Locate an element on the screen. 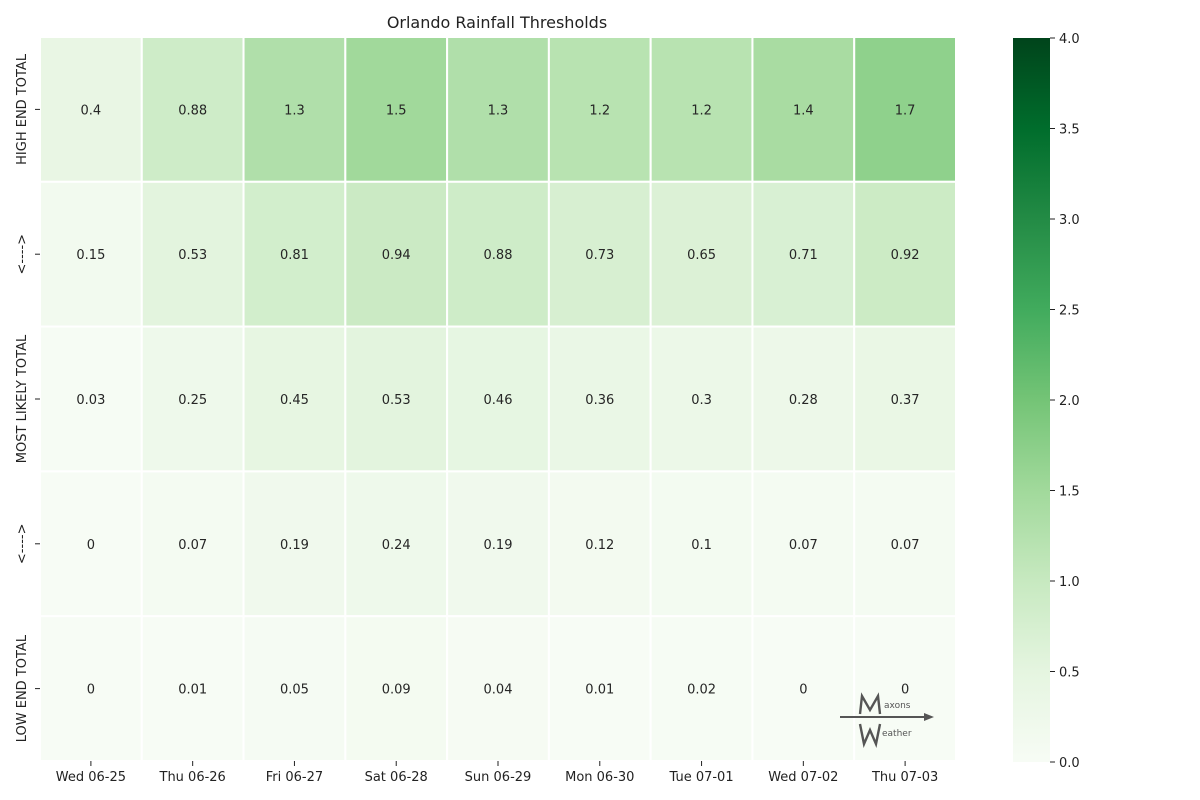  cell-value-label: 0.45 is located at coordinates (294, 400).